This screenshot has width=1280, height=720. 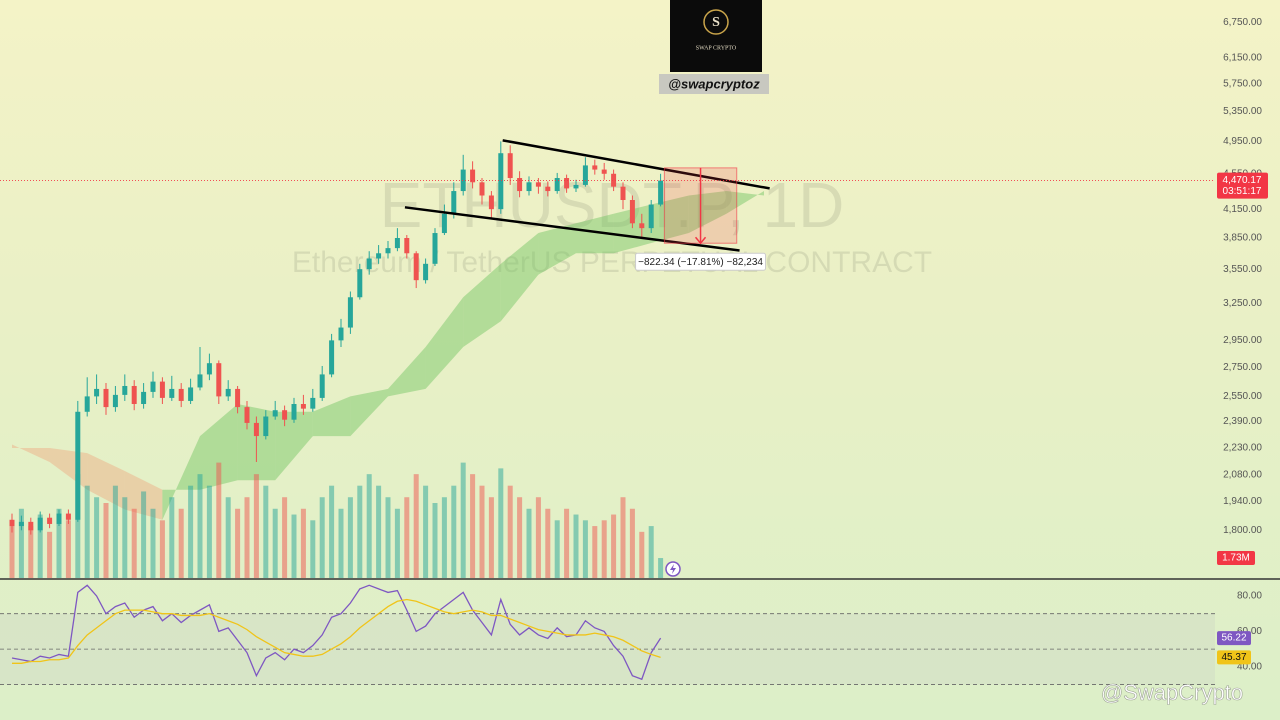 What do you see at coordinates (1233, 657) in the screenshot?
I see `value-badge-label: 45.37` at bounding box center [1233, 657].